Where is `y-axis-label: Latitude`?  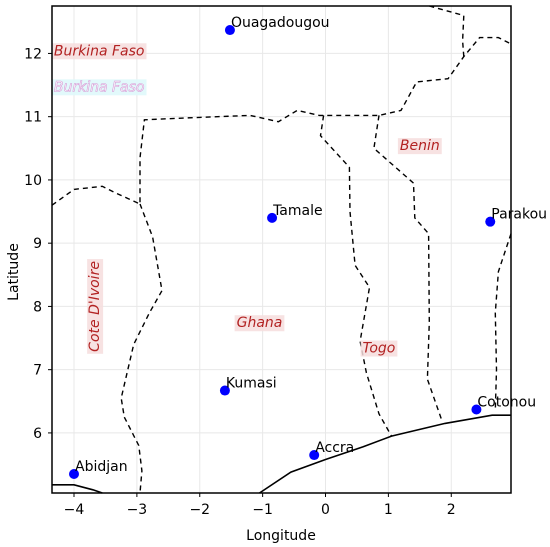
y-axis-label: Latitude is located at coordinates (14, 272).